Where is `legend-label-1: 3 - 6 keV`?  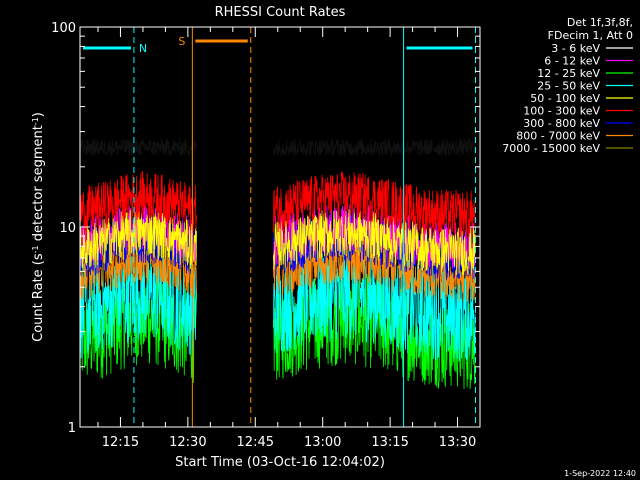 legend-label-1: 3 - 6 keV is located at coordinates (575, 48).